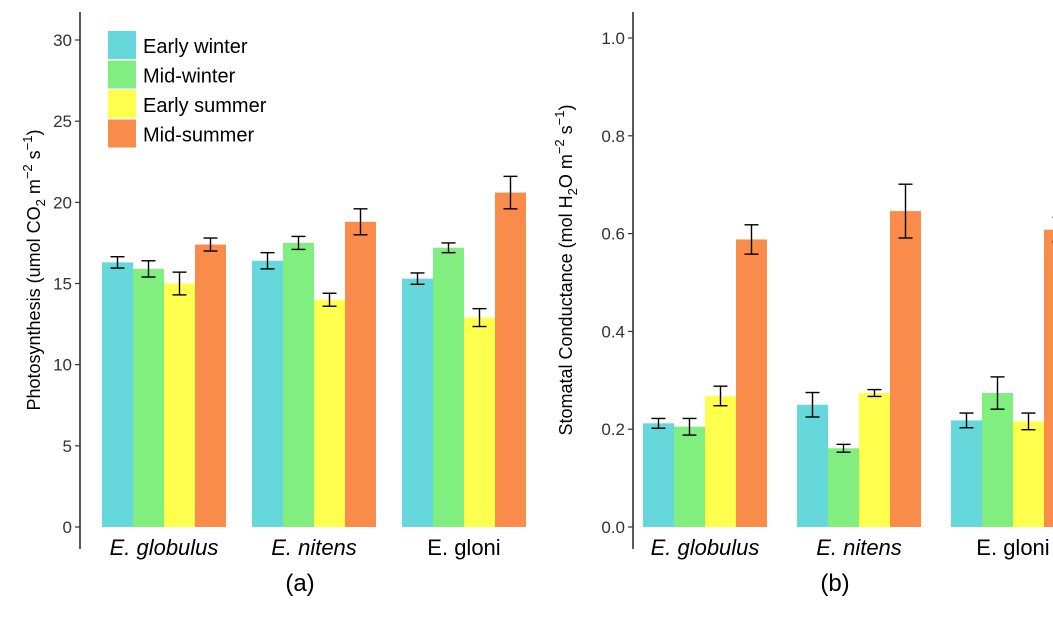  Describe the element at coordinates (198, 136) in the screenshot. I see `legend-label-mid-summer: Mid-summer` at that location.